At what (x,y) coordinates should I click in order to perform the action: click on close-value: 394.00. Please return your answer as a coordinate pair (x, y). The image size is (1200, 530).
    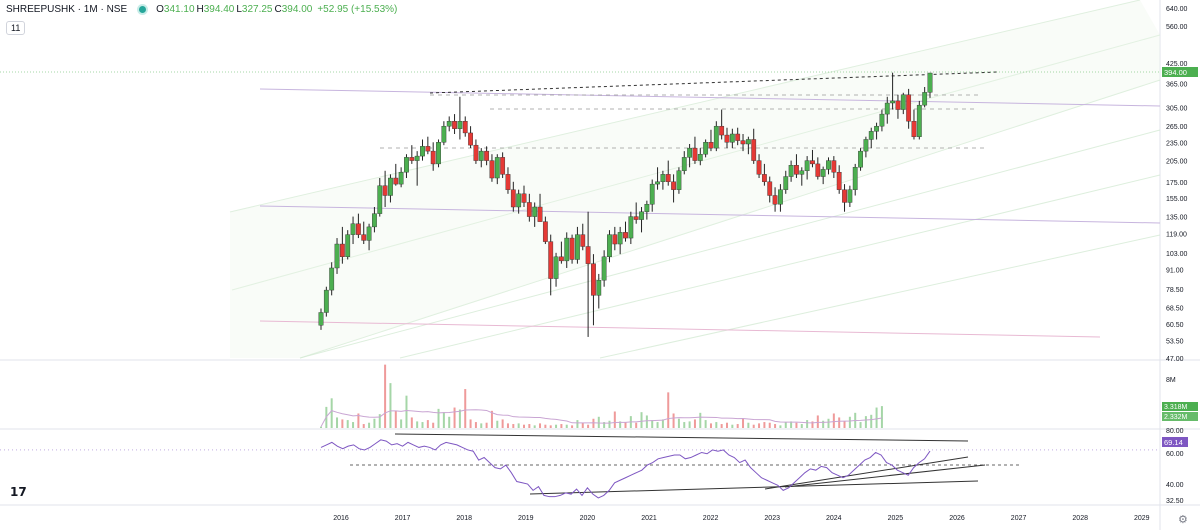
    Looking at the image, I should click on (297, 9).